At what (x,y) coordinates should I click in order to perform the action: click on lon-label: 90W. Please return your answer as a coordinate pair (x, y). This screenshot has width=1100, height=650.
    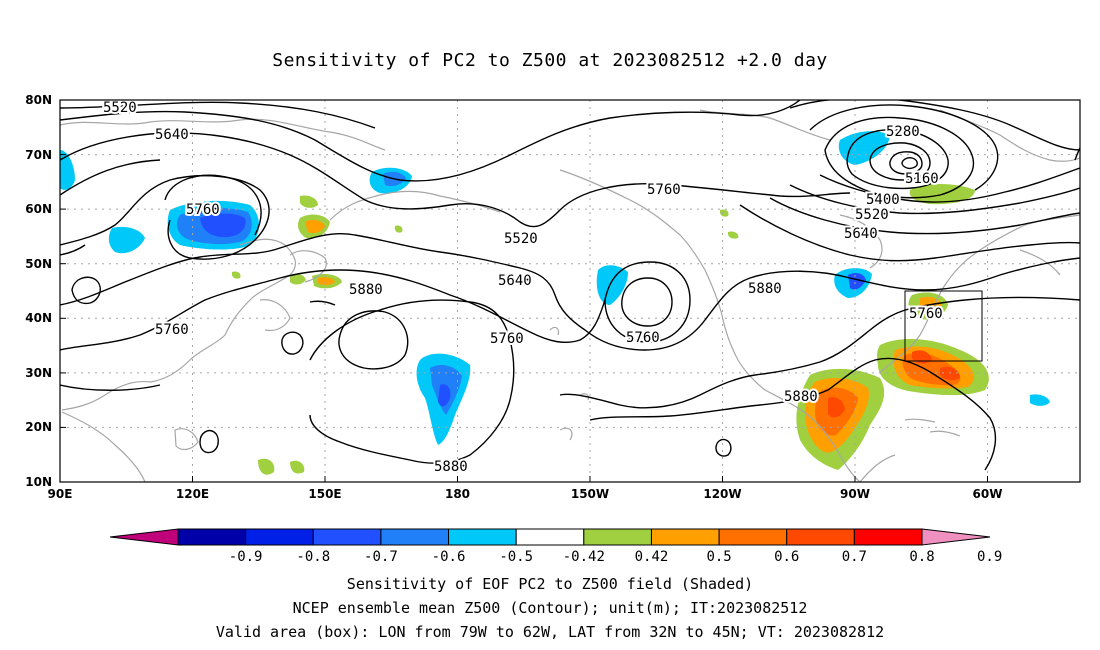
    Looking at the image, I should click on (855, 494).